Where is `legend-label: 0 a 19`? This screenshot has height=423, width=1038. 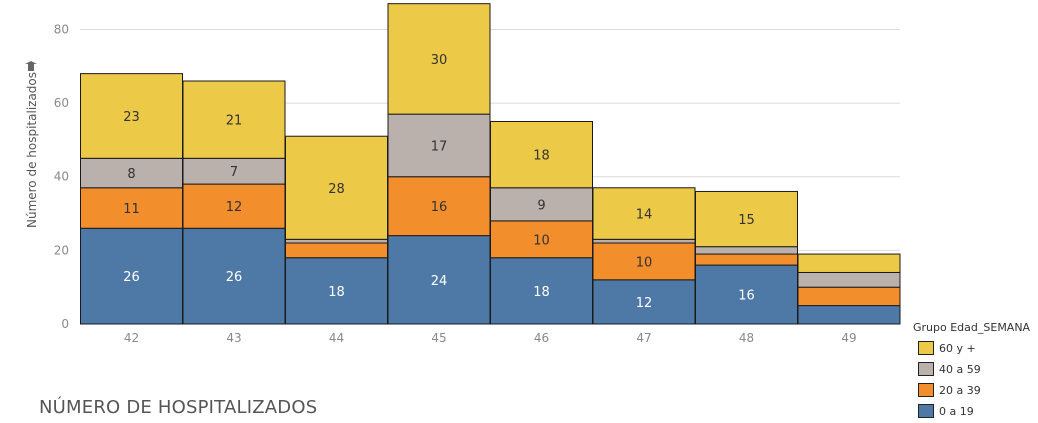
legend-label: 0 a 19 is located at coordinates (956, 411).